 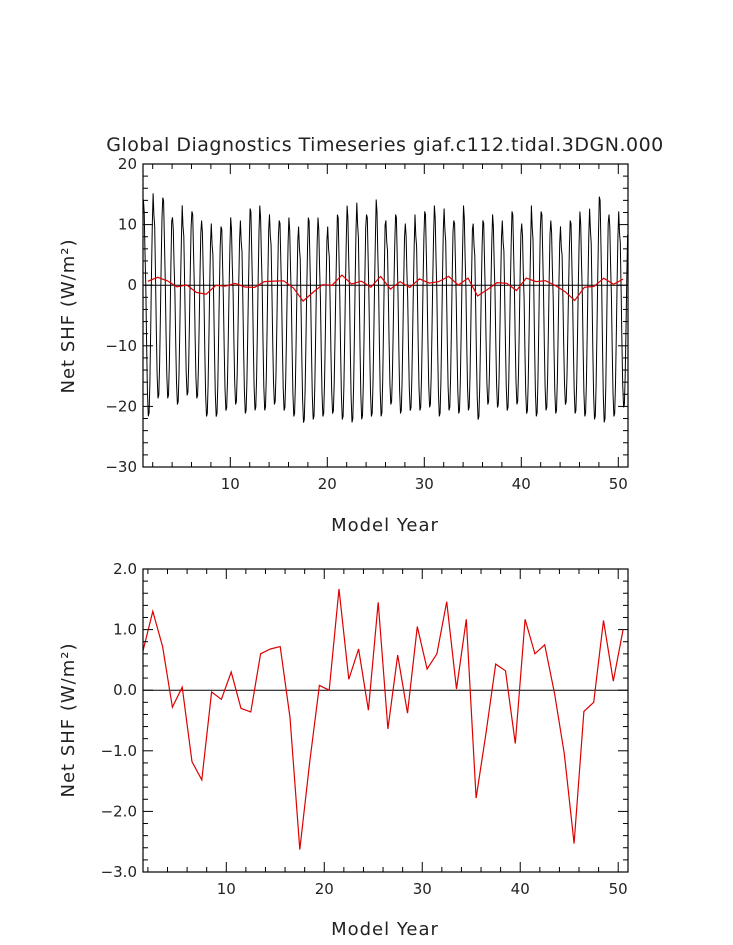 I want to click on top-y-axis-label: Net SHF (W/m²), so click(x=68, y=315).